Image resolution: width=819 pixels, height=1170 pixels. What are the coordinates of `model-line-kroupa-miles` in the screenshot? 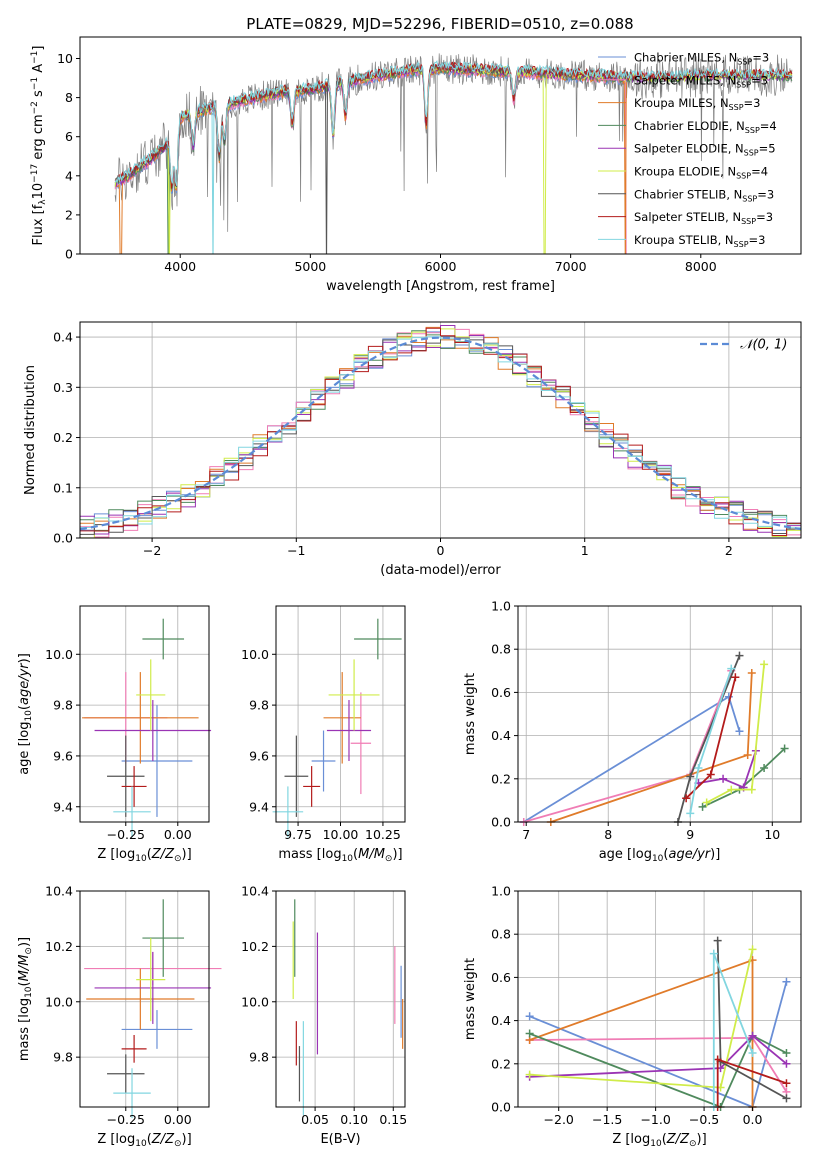 It's located at (370, 159).